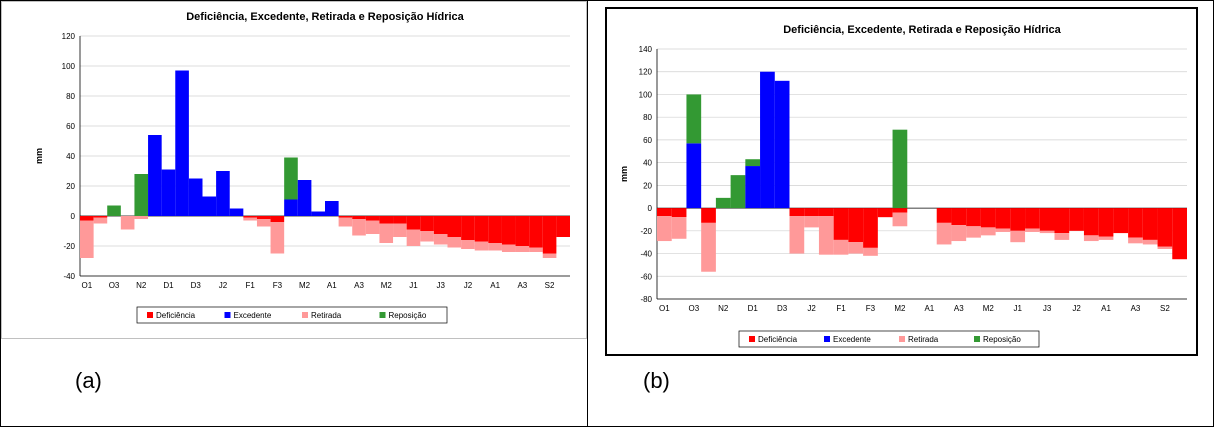 The height and width of the screenshot is (428, 1214). Describe the element at coordinates (646, 254) in the screenshot. I see `y-tick-label: -40` at that location.